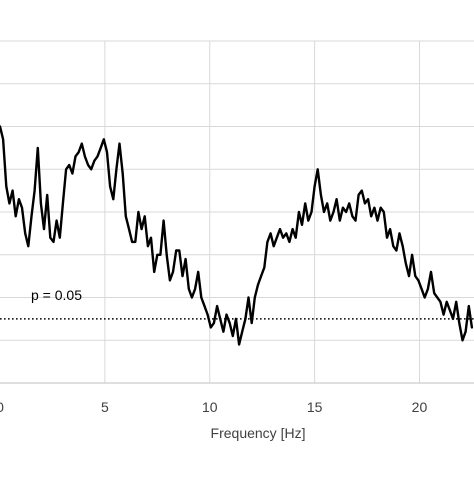 Image resolution: width=474 pixels, height=479 pixels. I want to click on x-axis-title: Frequency [Hz], so click(258, 433).